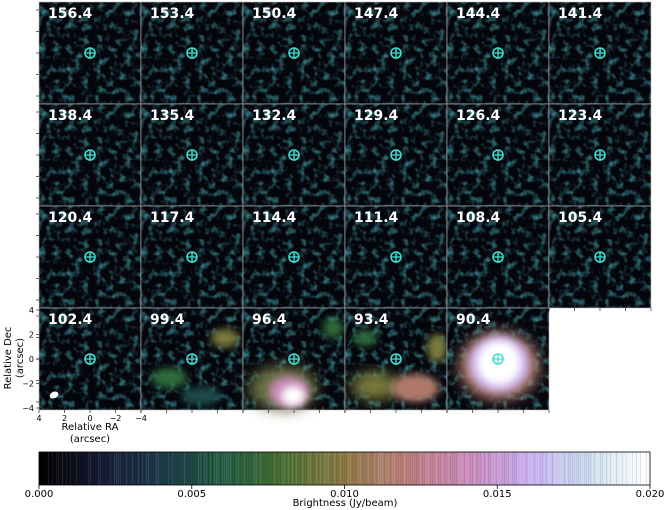 The height and width of the screenshot is (510, 664). What do you see at coordinates (580, 218) in the screenshot?
I see `panel-velocity-label: 105.4` at bounding box center [580, 218].